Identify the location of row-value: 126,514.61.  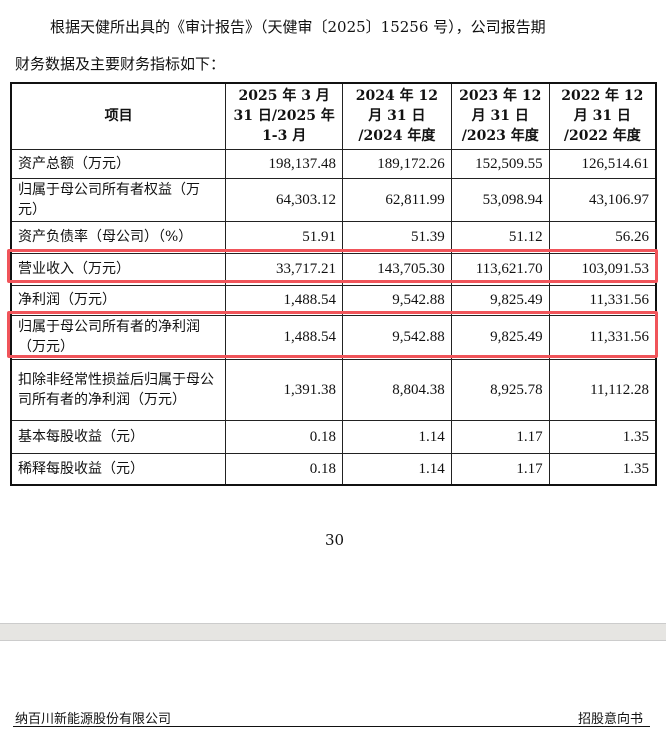
(602, 163).